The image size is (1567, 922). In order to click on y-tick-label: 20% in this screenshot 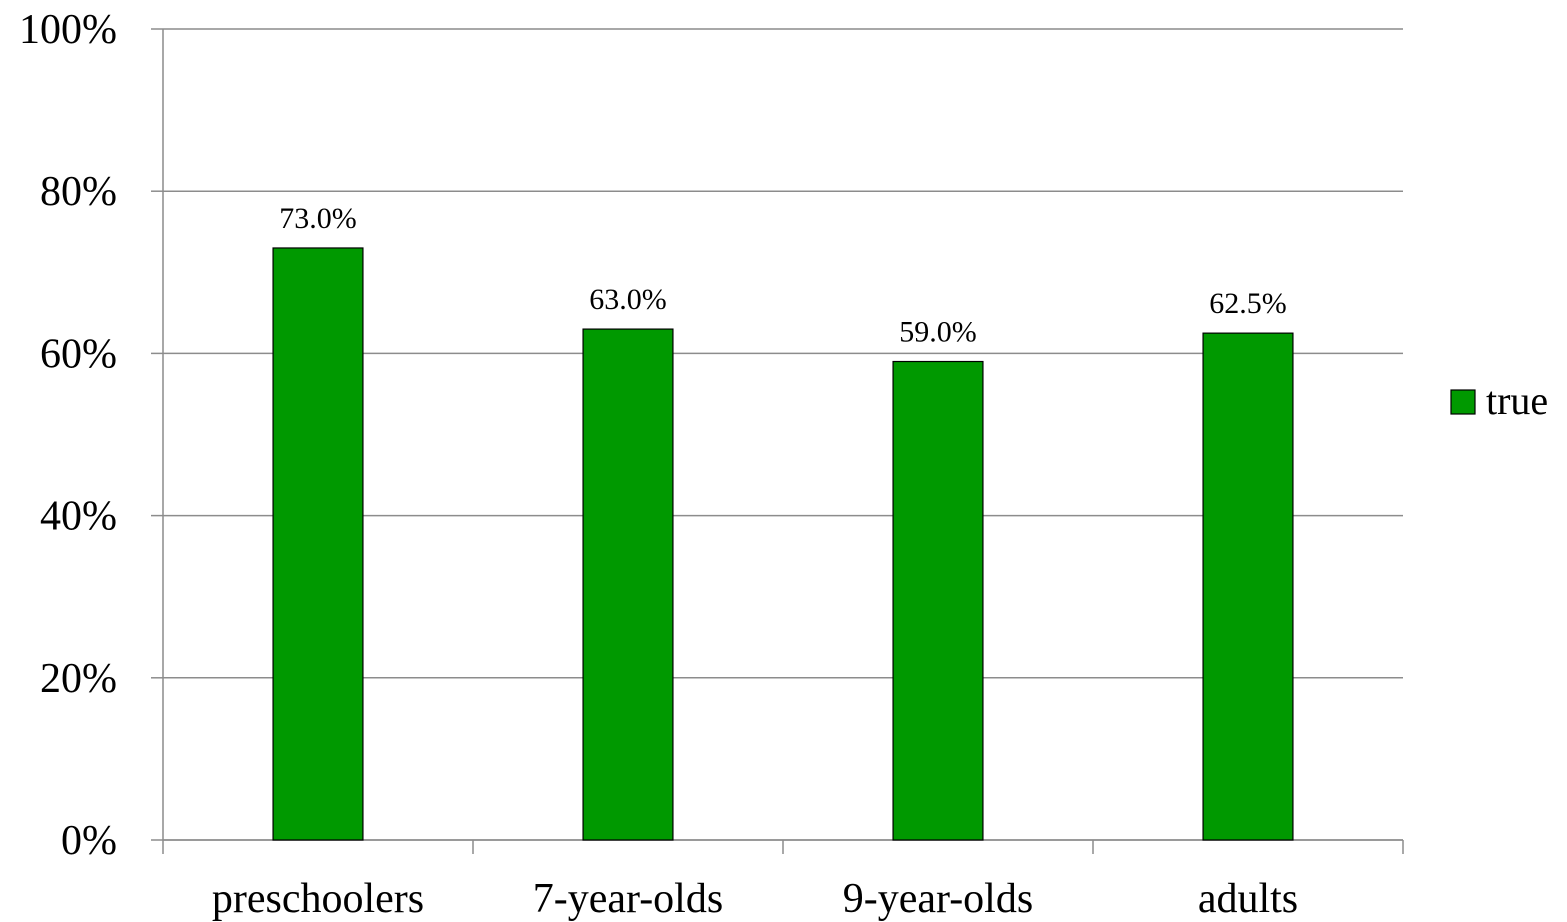, I will do `click(78, 679)`.